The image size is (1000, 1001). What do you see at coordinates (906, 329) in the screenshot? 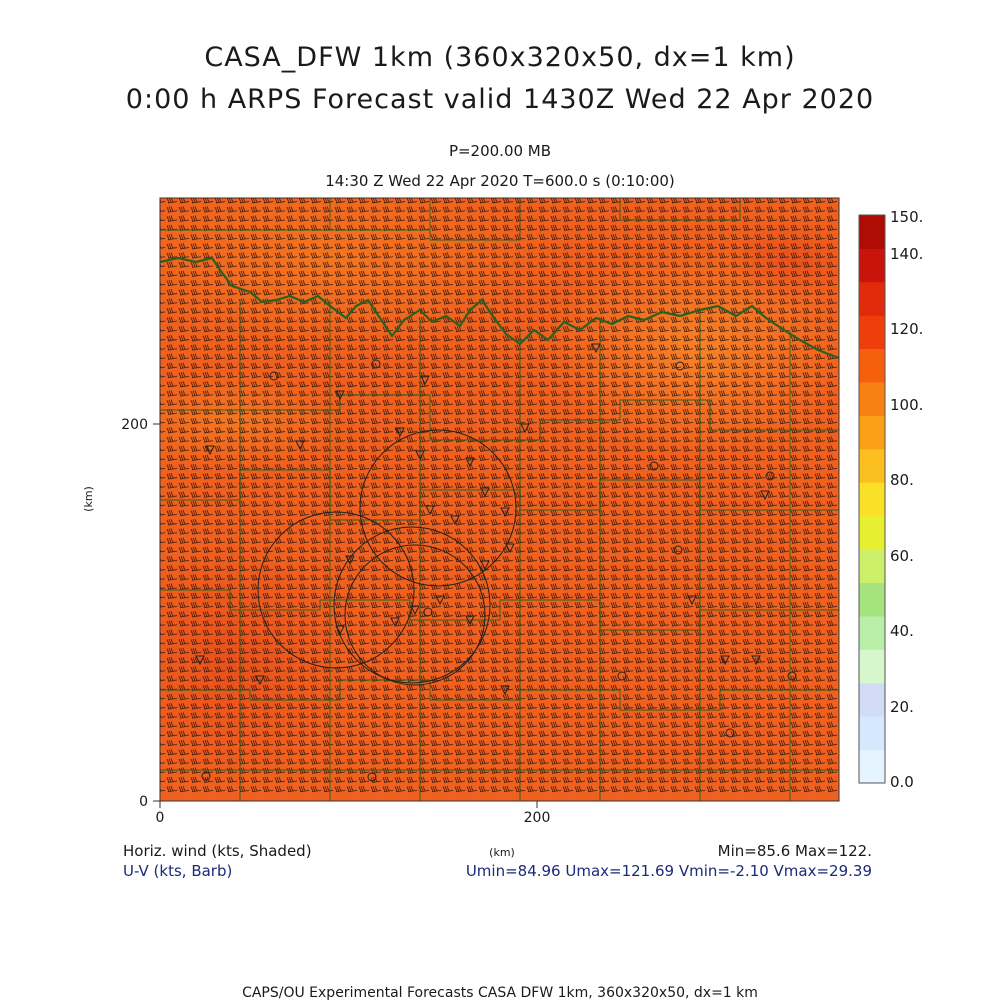
I see `colorbar-label-120: 120.` at bounding box center [906, 329].